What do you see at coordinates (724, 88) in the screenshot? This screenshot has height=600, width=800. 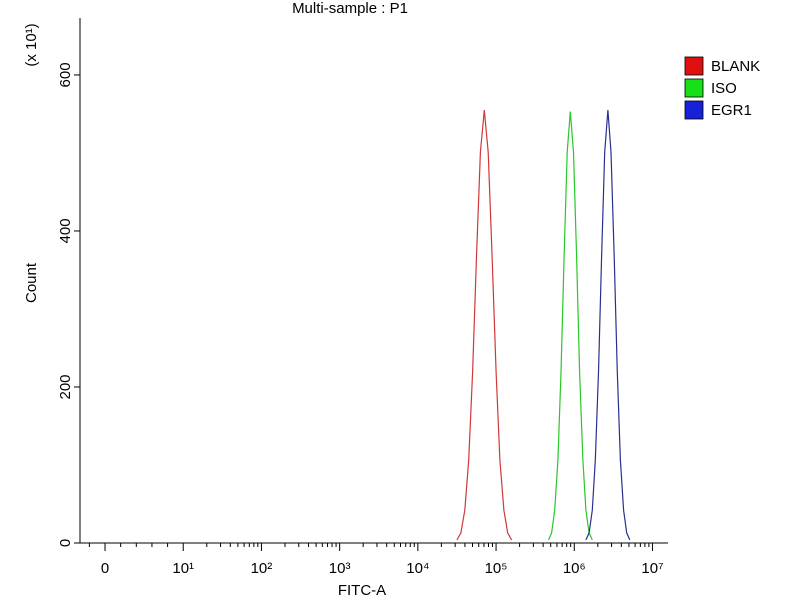 I see `legend-label: ISO` at bounding box center [724, 88].